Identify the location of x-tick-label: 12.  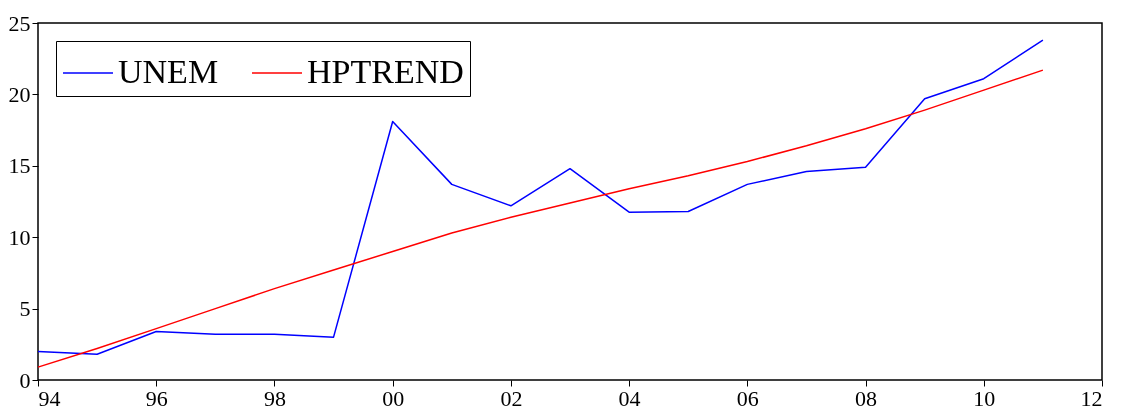
(1091, 398).